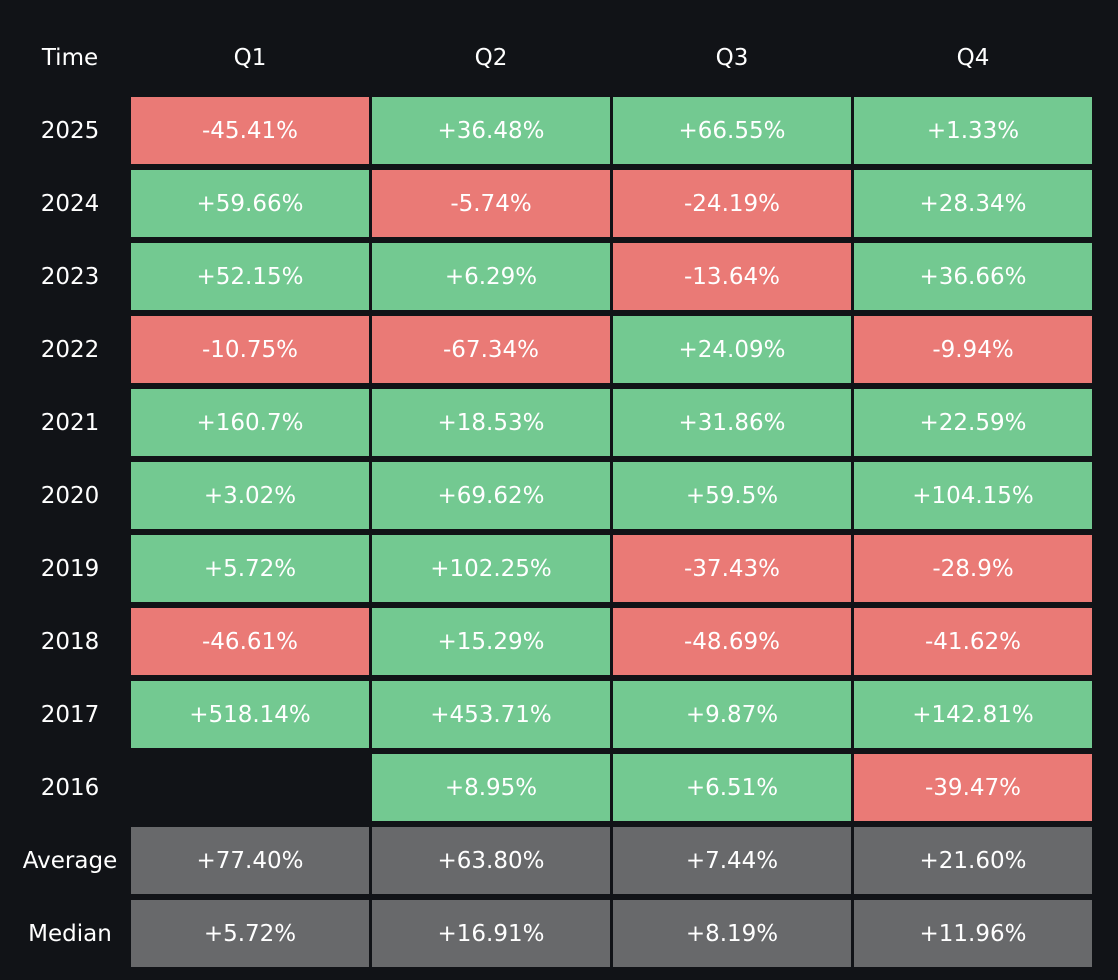  What do you see at coordinates (70, 714) in the screenshot?
I see `row-label: 2017` at bounding box center [70, 714].